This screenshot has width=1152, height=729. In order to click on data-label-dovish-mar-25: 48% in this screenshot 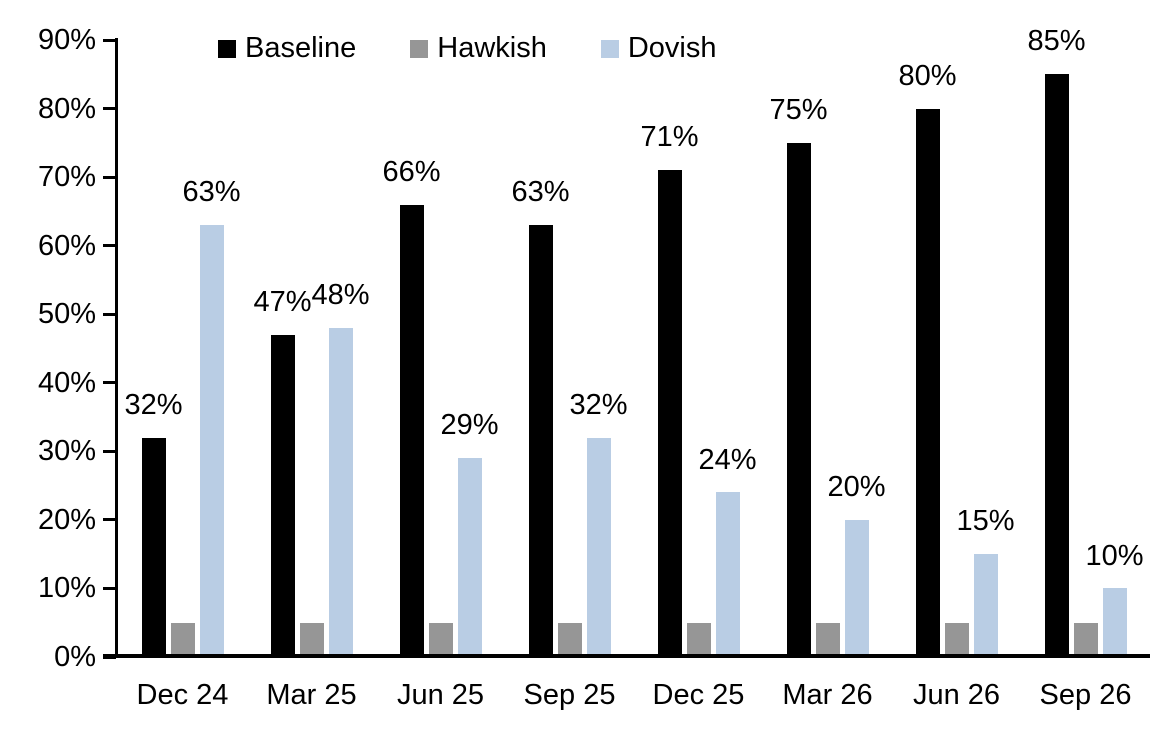, I will do `click(340, 295)`.